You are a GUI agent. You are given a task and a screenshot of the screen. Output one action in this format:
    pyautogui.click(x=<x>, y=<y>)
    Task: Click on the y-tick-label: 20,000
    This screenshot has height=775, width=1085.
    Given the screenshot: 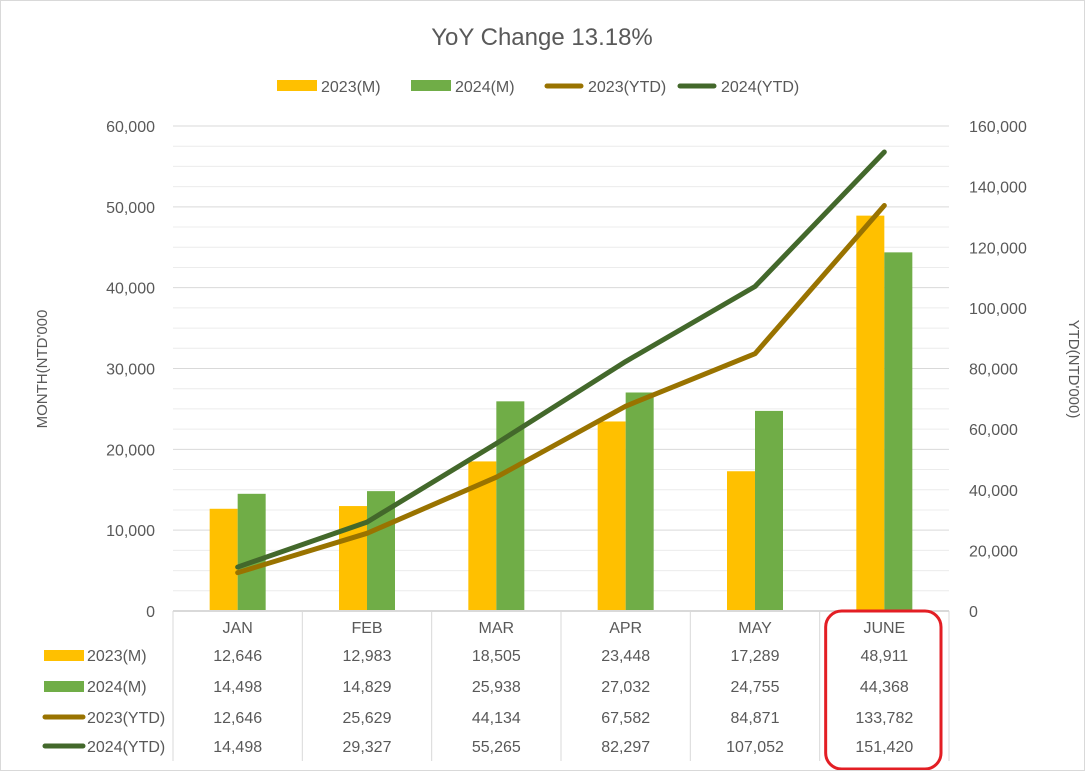 What is the action you would take?
    pyautogui.click(x=130, y=450)
    